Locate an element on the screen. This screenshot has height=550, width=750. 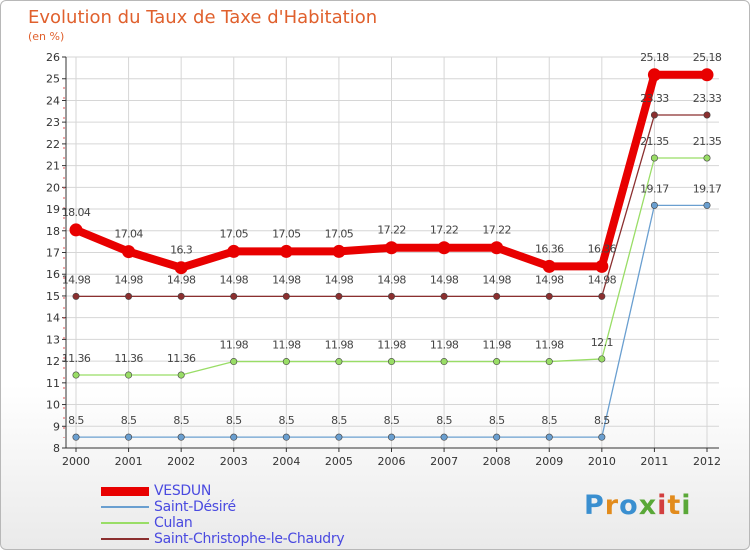
y-tick-label: 24 is located at coordinates (53, 100).